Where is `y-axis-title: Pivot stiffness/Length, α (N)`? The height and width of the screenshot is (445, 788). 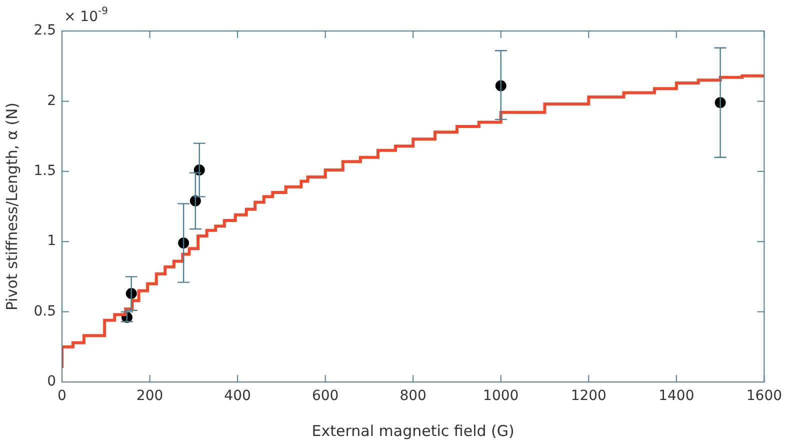
y-axis-title: Pivot stiffness/Length, α (N) is located at coordinates (11, 206).